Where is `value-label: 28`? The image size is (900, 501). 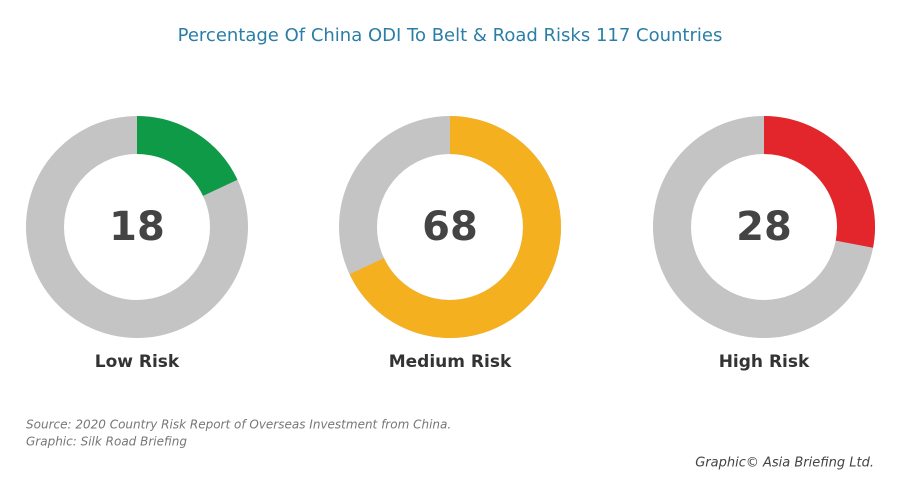
value-label: 28 is located at coordinates (764, 227).